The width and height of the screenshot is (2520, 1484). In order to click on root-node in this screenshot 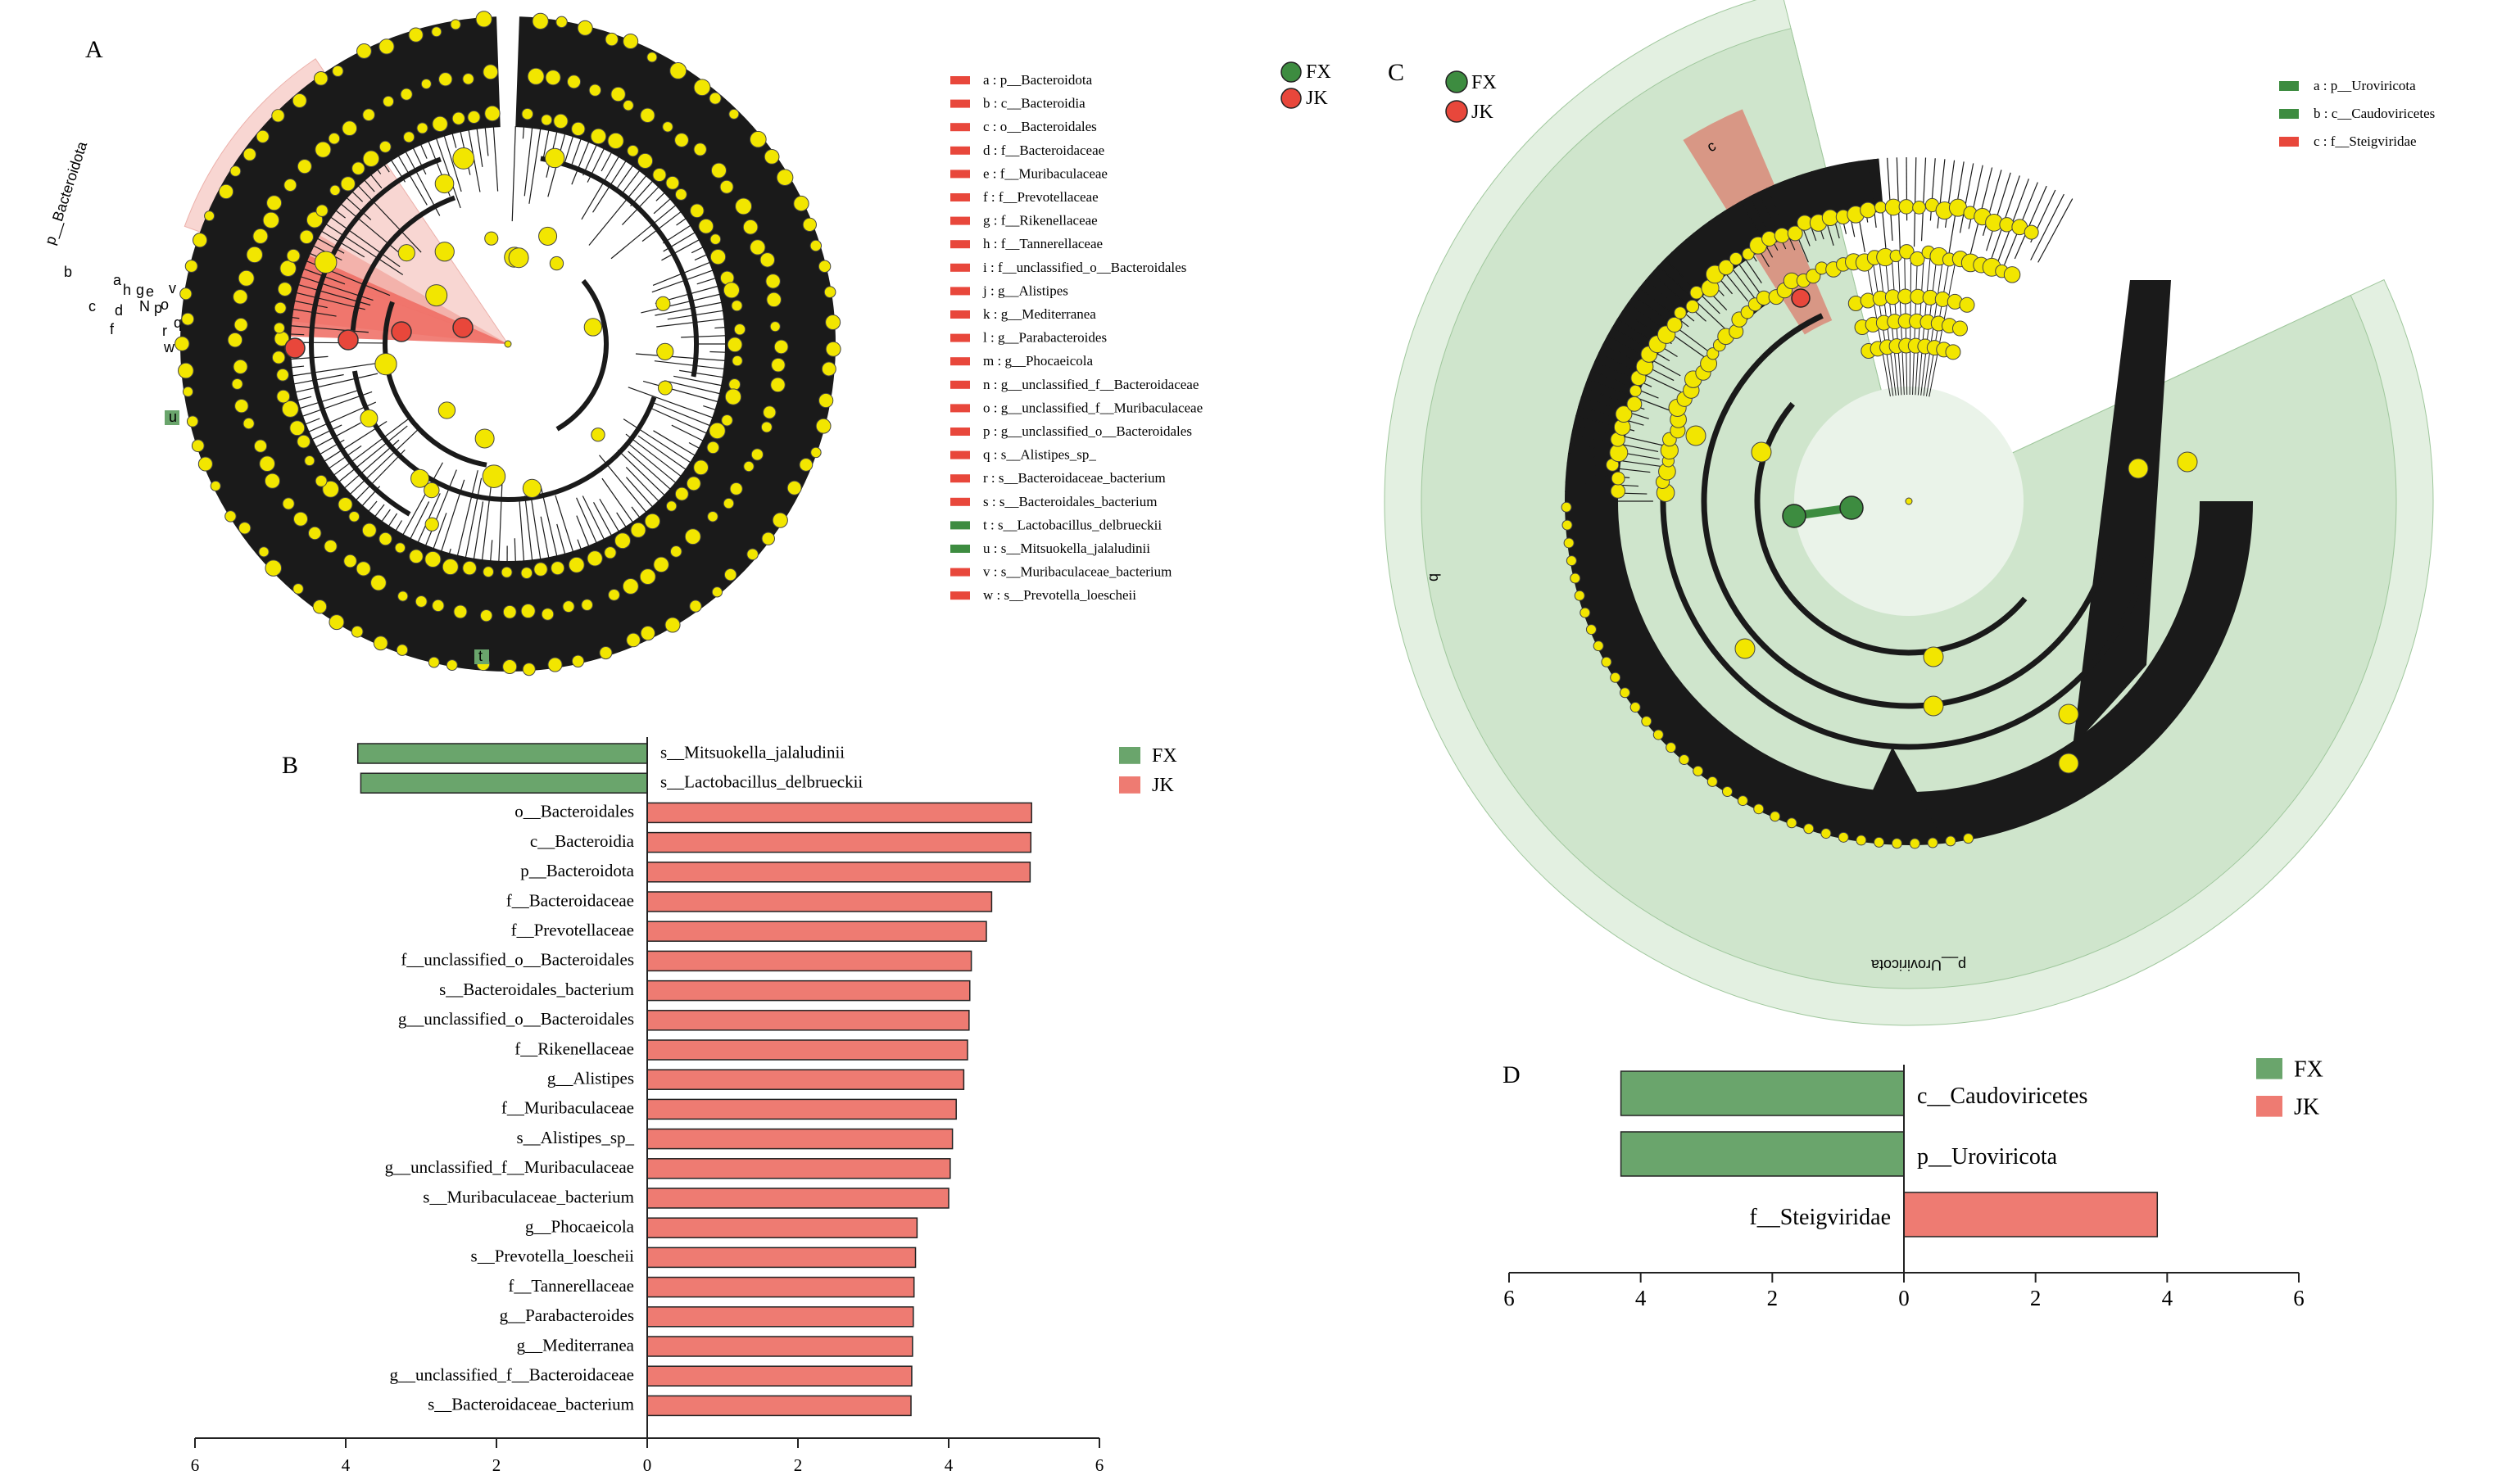, I will do `click(1909, 501)`.